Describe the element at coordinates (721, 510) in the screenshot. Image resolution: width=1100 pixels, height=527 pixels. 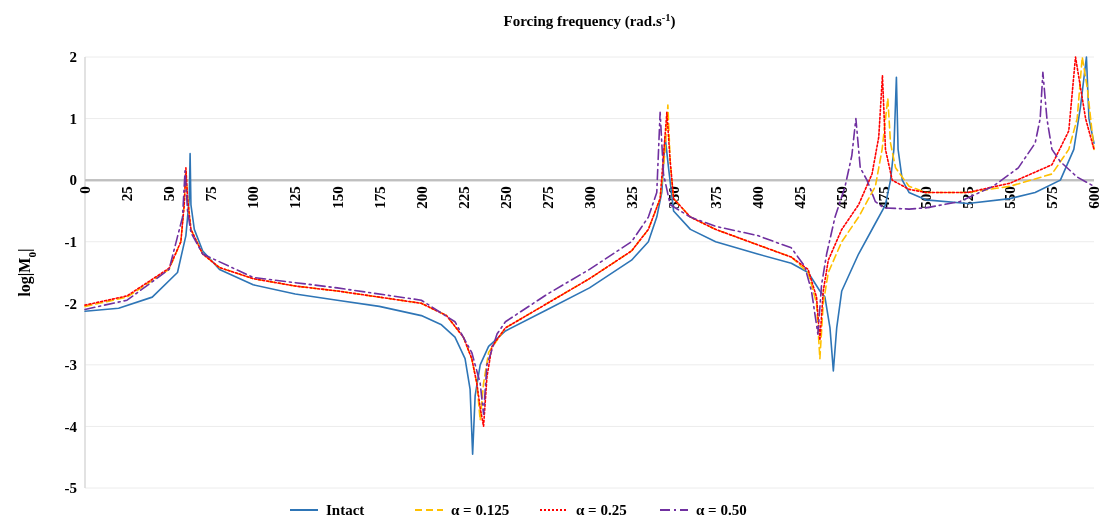
I see `legend-label: α = 0.50` at that location.